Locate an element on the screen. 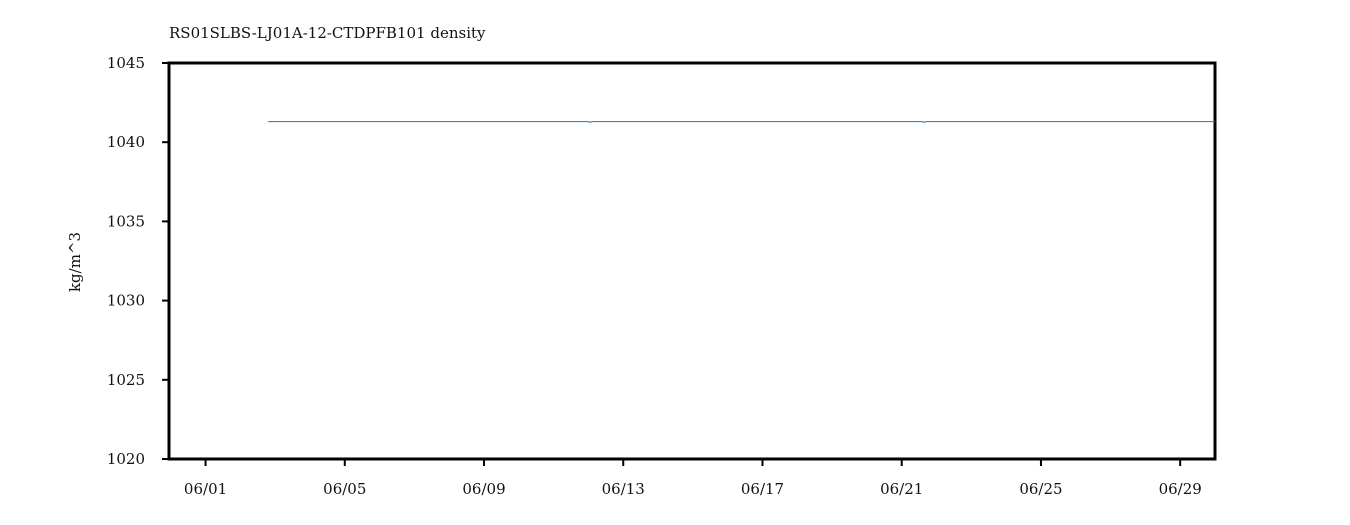 This screenshot has width=1350, height=525. x-tick-label: 06/01 is located at coordinates (205, 489).